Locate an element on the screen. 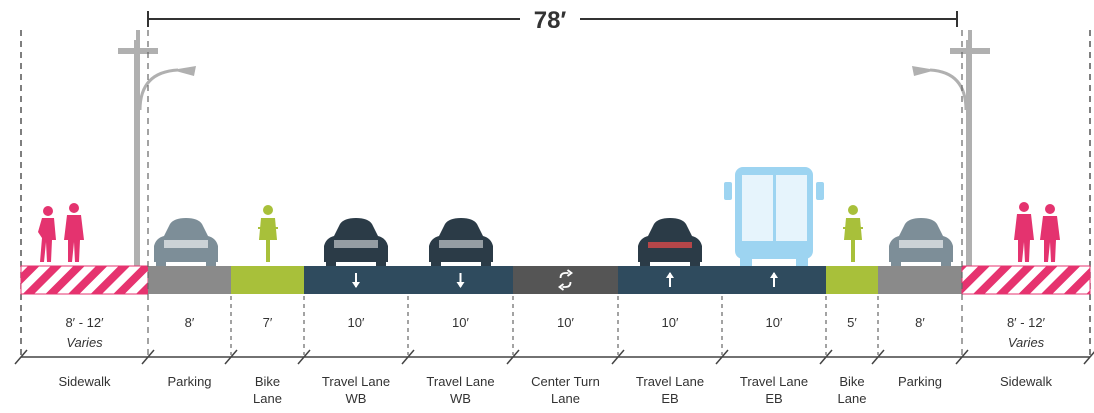 The width and height of the screenshot is (1094, 413). width-note-sidewalk-left: Varies is located at coordinates (84, 342).